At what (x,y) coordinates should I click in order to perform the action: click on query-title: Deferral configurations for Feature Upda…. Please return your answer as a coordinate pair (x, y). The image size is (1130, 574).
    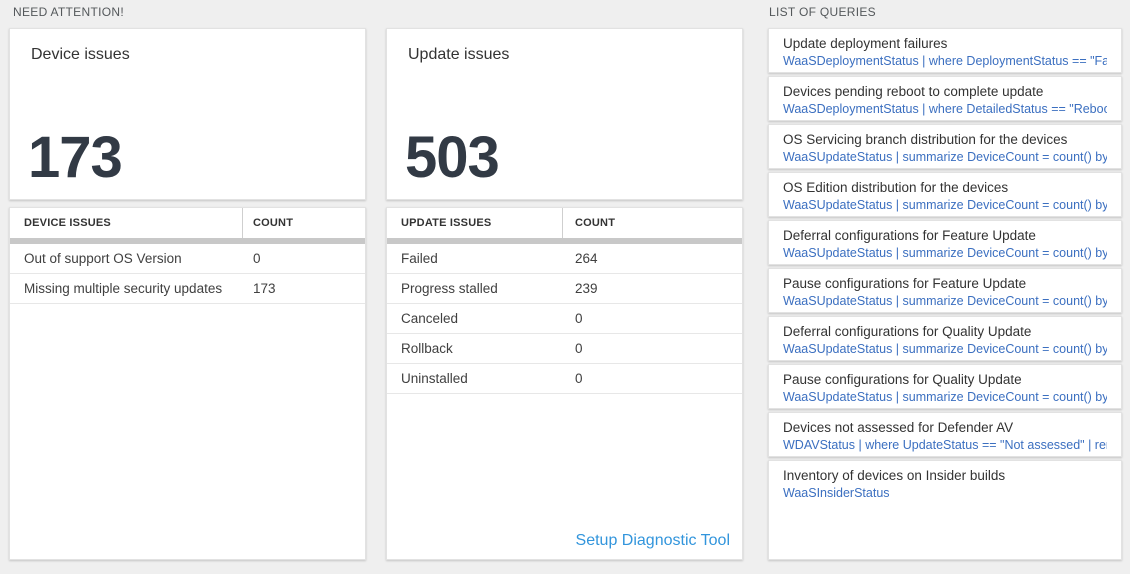
    Looking at the image, I should click on (909, 235).